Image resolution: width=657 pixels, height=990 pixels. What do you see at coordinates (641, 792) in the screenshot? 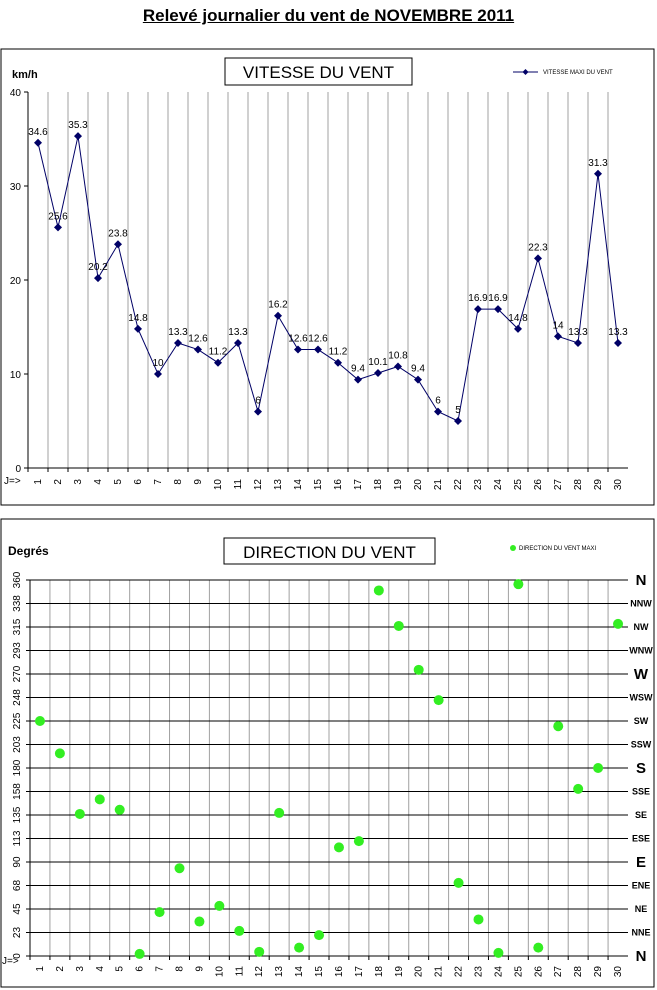
I see `direction-label: SSE` at bounding box center [641, 792].